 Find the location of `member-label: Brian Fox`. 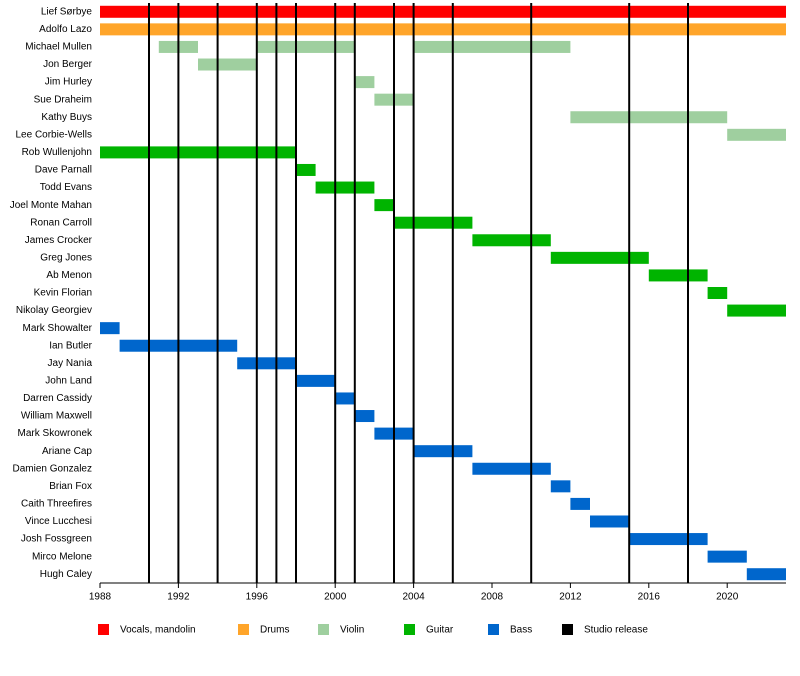

member-label: Brian Fox is located at coordinates (70, 486).